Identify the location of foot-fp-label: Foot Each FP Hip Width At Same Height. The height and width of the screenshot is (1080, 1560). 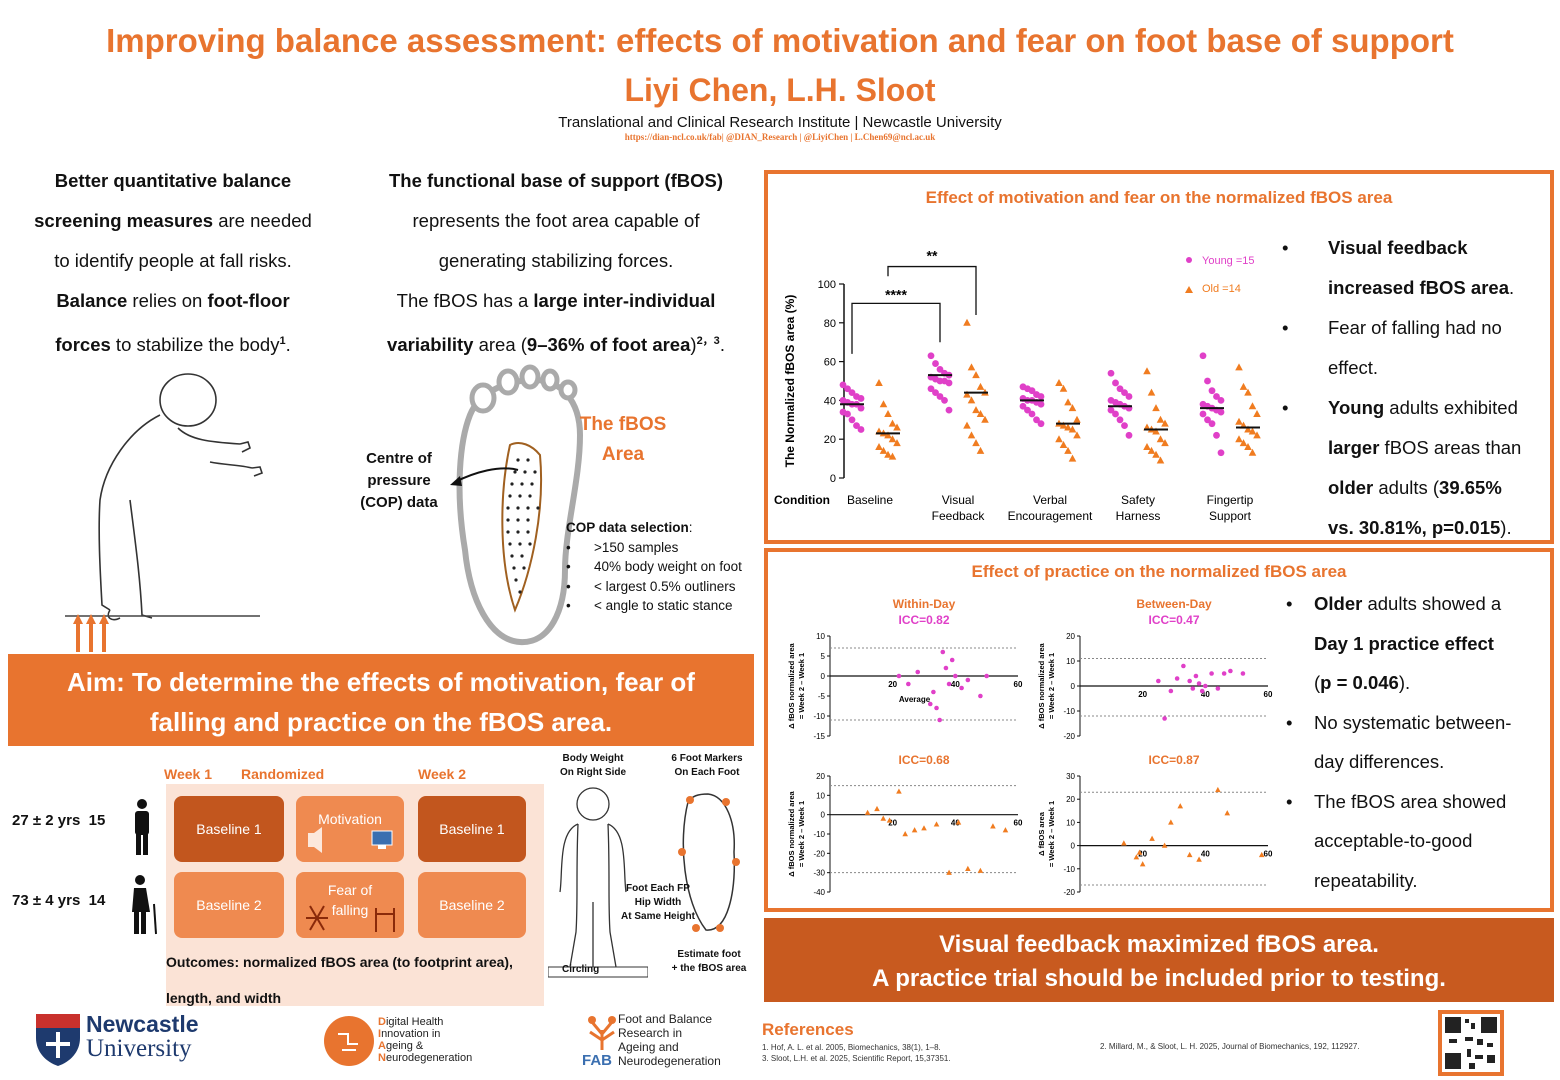
(658, 902).